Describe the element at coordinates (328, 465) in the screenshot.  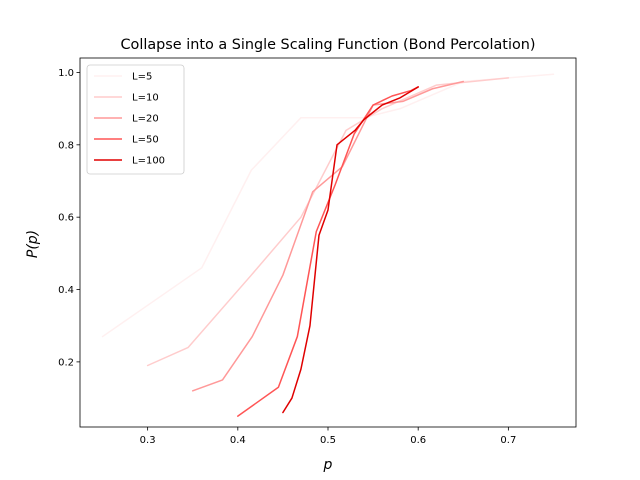
I see `x-axis-label: p` at that location.